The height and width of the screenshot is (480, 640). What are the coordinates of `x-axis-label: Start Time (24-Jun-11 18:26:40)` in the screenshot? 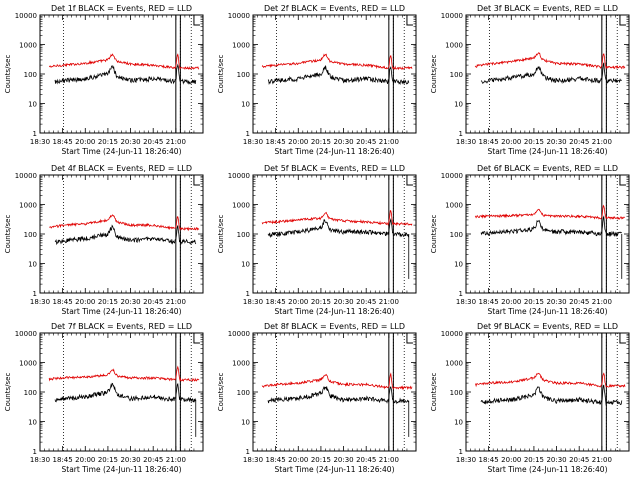 It's located at (122, 151).